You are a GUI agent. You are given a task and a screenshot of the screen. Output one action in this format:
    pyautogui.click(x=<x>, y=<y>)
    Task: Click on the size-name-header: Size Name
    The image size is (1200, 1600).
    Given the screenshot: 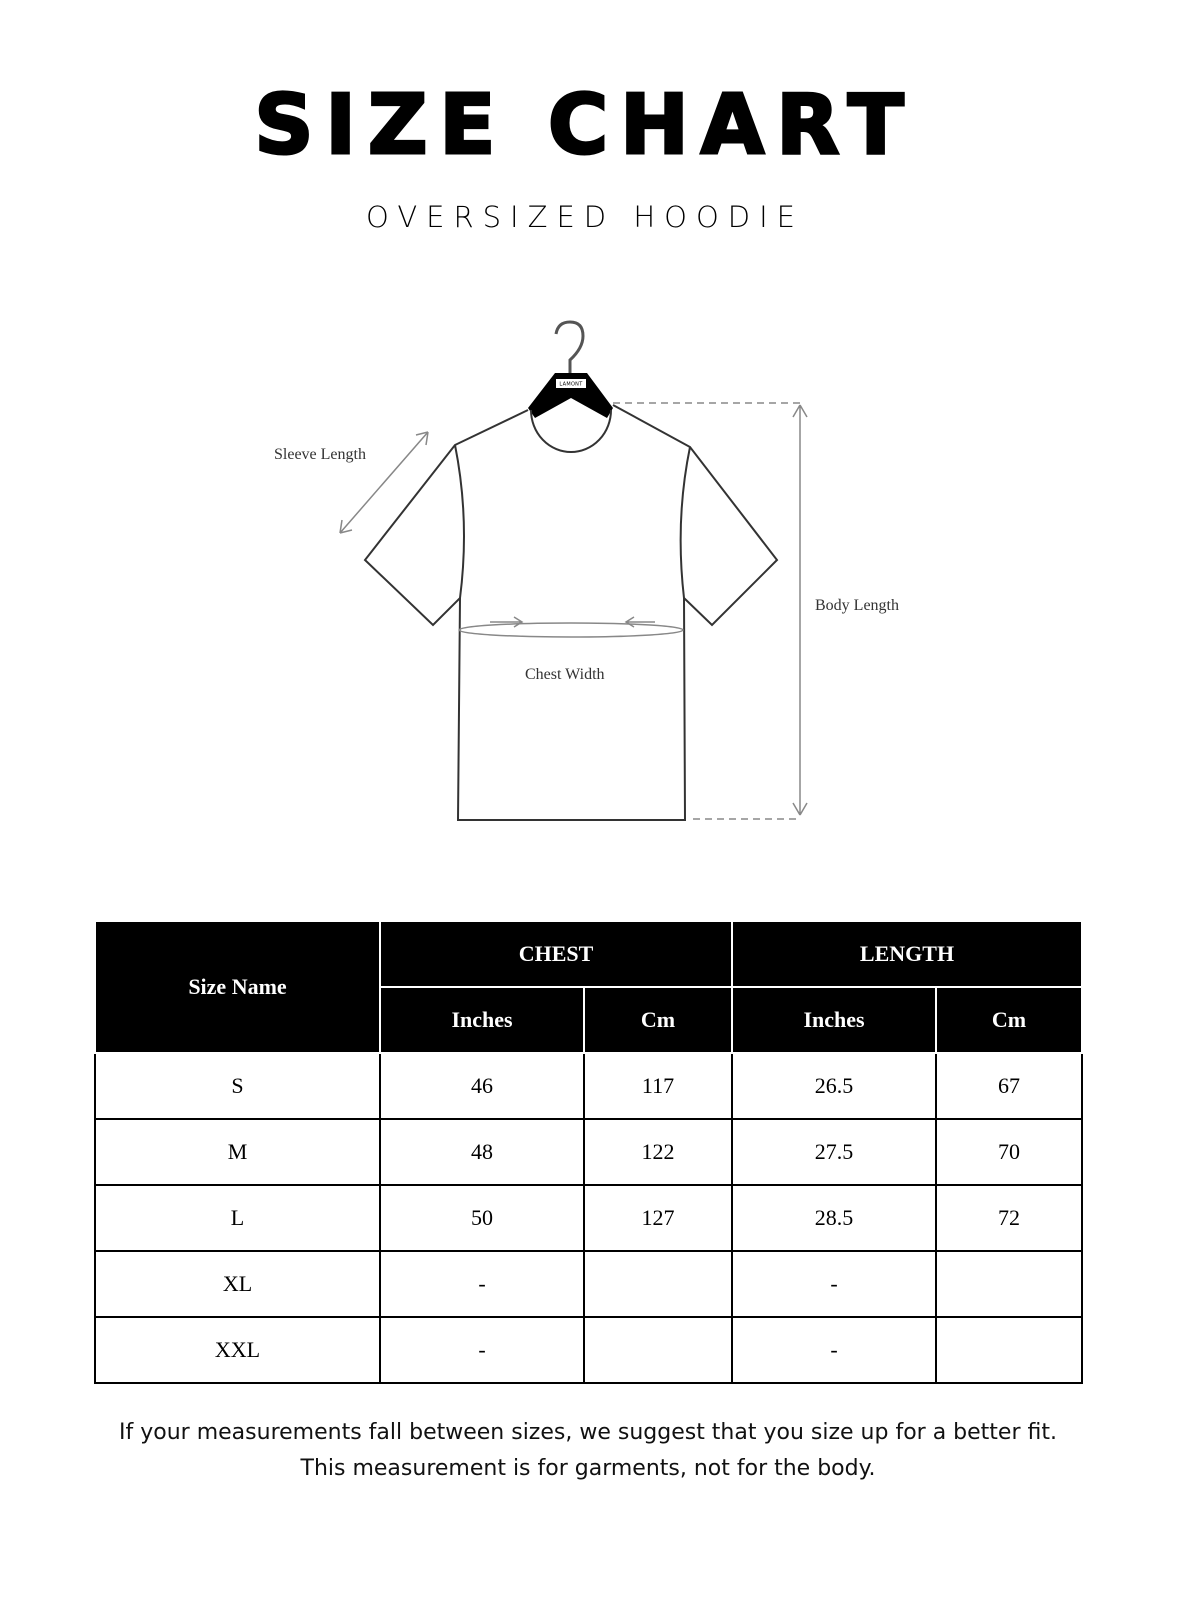 What is the action you would take?
    pyautogui.click(x=237, y=987)
    